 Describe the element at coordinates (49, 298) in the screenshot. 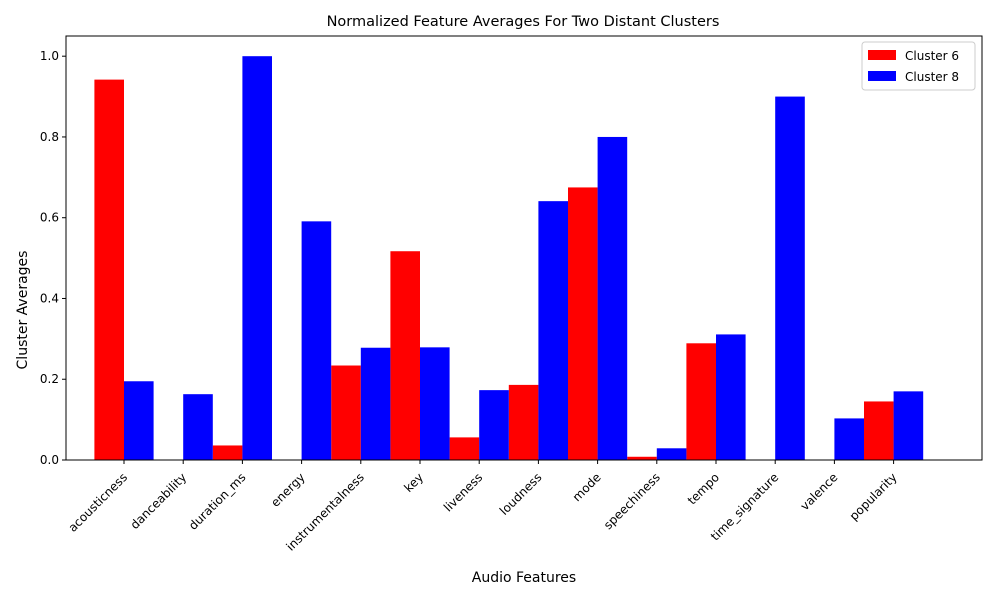

I see `y-tick-label: 0.4` at that location.